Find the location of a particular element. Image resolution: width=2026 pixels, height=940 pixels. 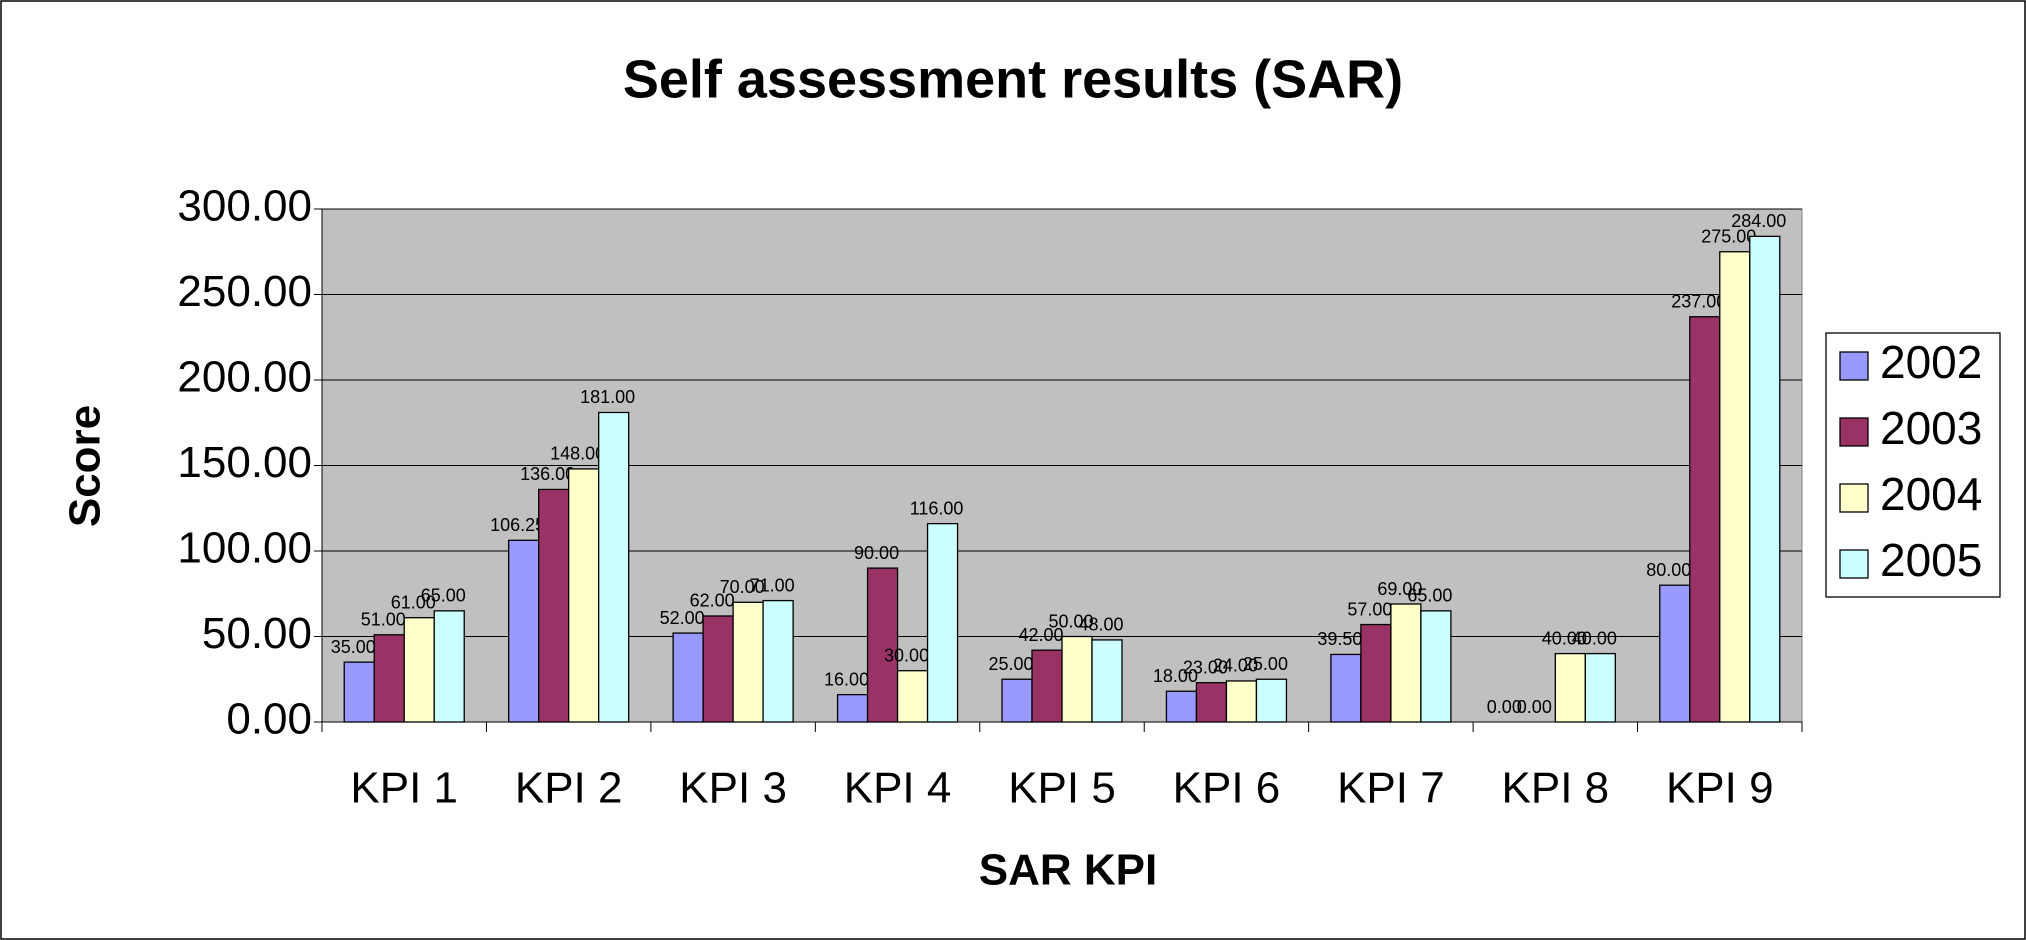

value-label: 57.00 is located at coordinates (1369, 609).